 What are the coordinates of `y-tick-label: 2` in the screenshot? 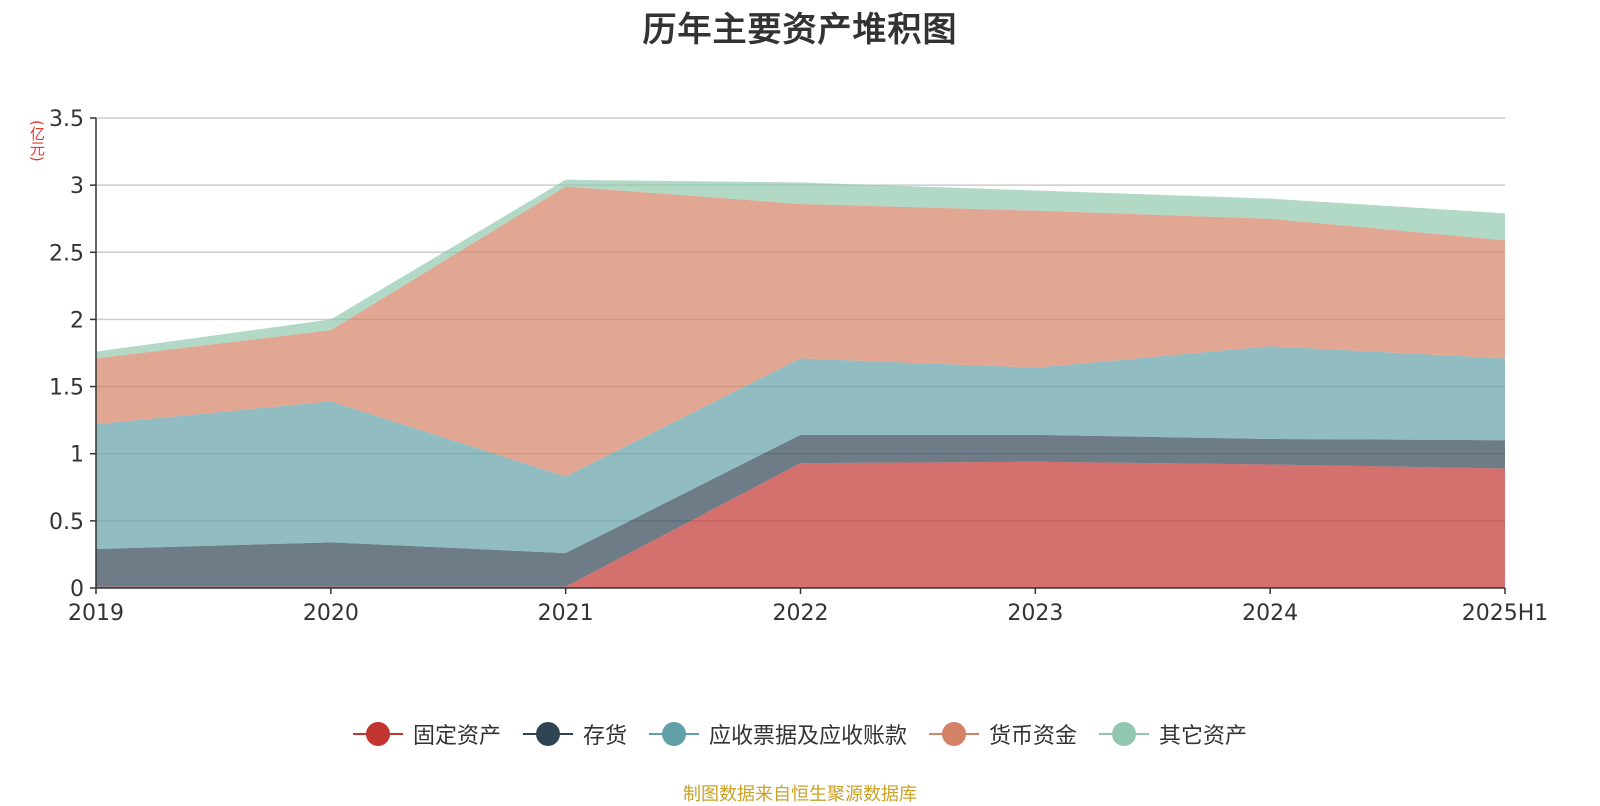 It's located at (77, 320).